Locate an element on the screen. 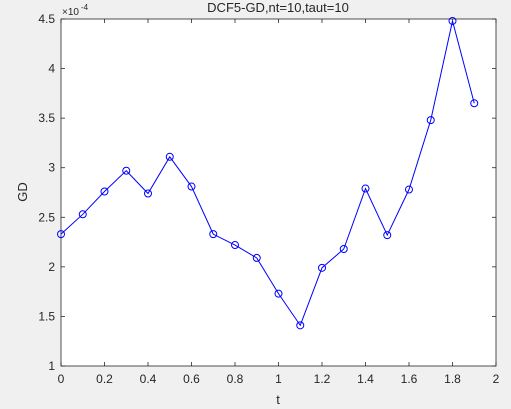 The height and width of the screenshot is (409, 511). y-tick-label: 1 is located at coordinates (51, 366).